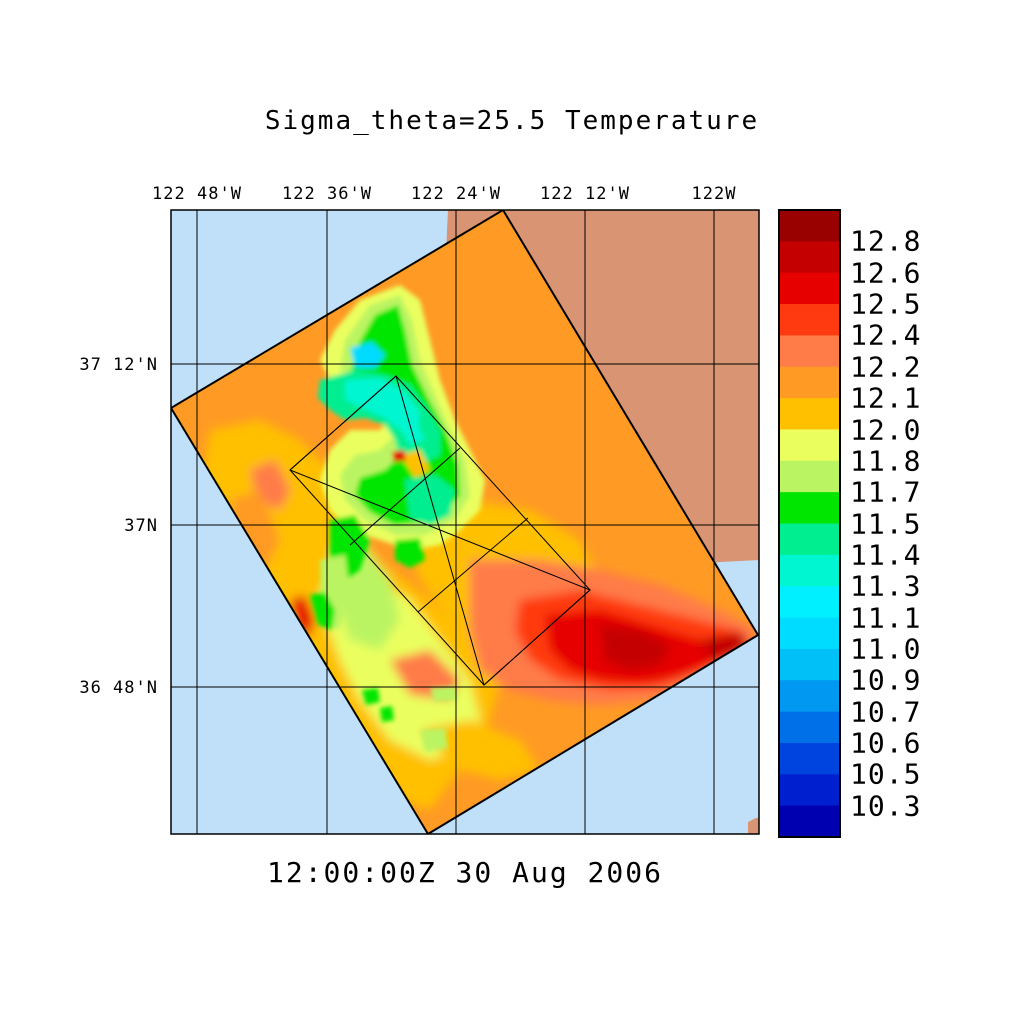 The height and width of the screenshot is (1024, 1024). I want to click on lon-tick-label: 122 24'W, so click(456, 194).